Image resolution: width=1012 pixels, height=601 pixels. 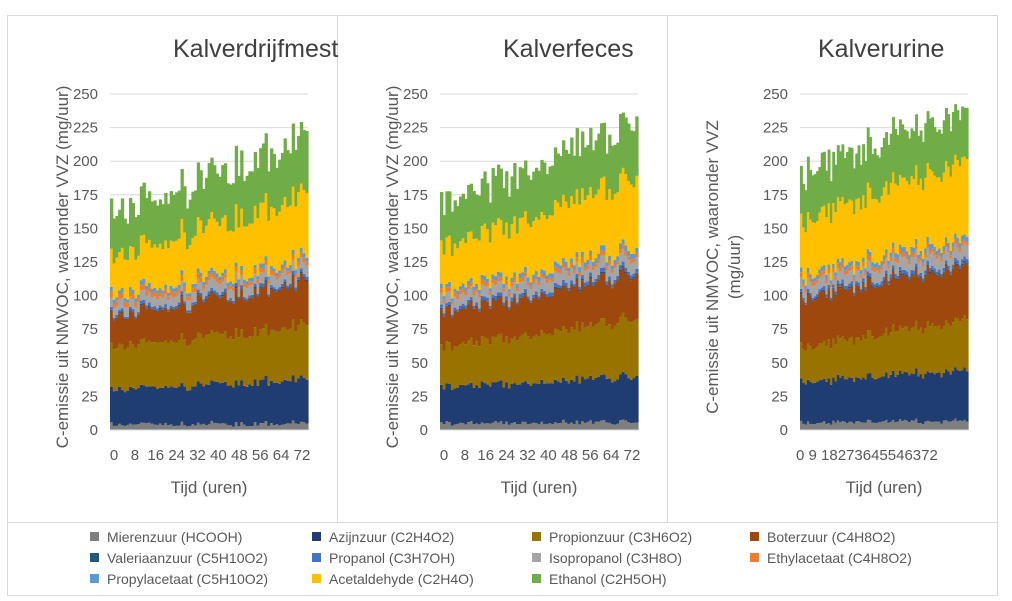 What do you see at coordinates (302, 455) in the screenshot?
I see `x-tick-label: 72` at bounding box center [302, 455].